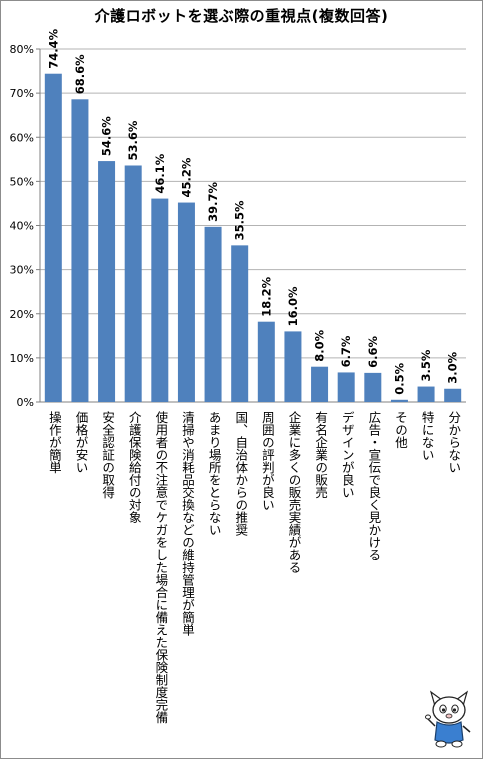  Describe the element at coordinates (453, 367) in the screenshot. I see `data-label: 3.0%` at that location.